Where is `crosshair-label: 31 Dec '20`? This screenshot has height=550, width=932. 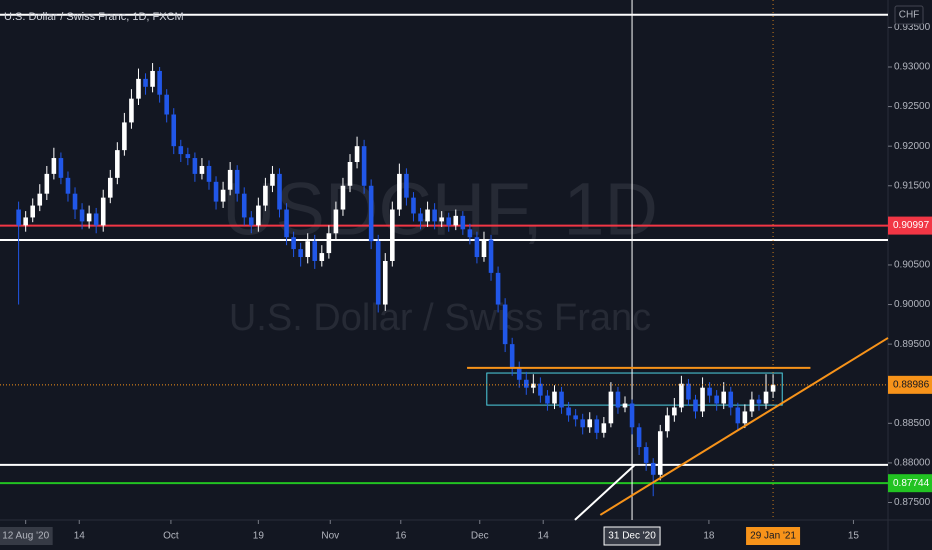
crosshair-label: 31 Dec '20 is located at coordinates (632, 536).